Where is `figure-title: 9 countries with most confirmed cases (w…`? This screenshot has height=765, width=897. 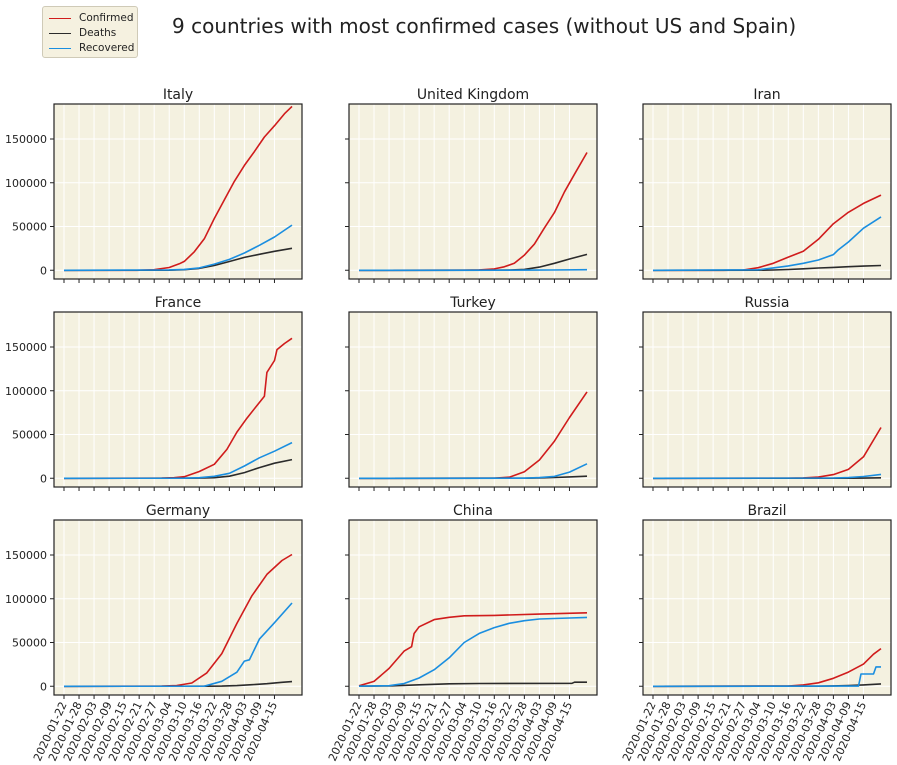 figure-title: 9 countries with most confirmed cases (w… is located at coordinates (484, 26).